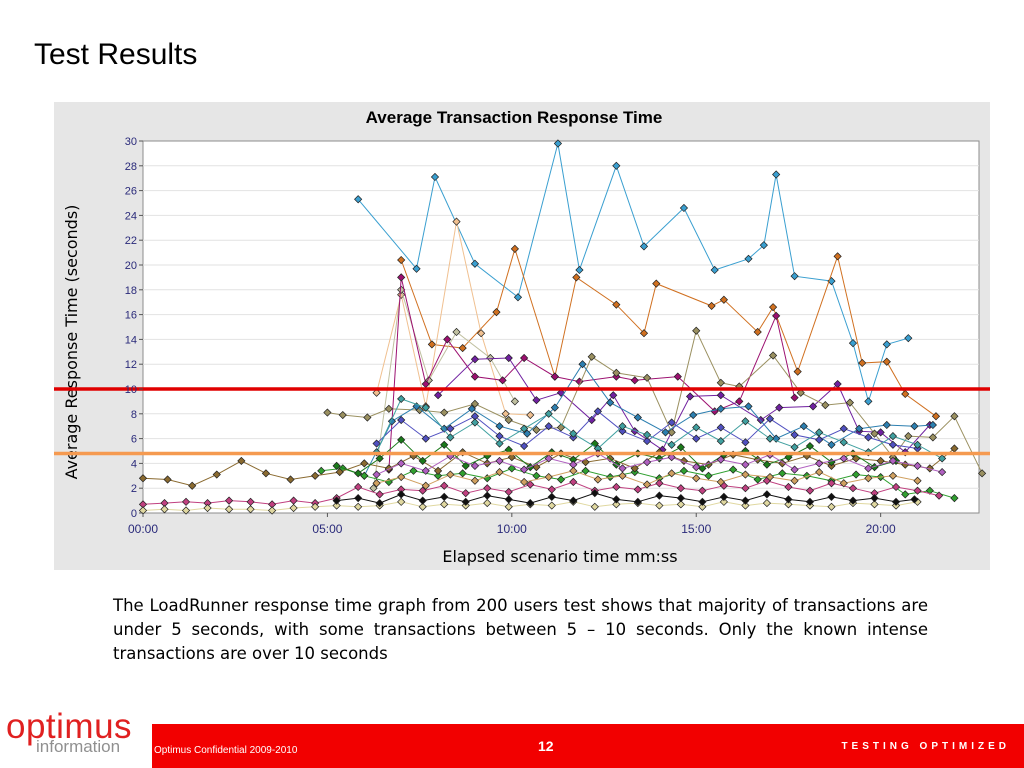 The height and width of the screenshot is (768, 1024). What do you see at coordinates (648, 420) in the screenshot?
I see `series-line` at bounding box center [648, 420].